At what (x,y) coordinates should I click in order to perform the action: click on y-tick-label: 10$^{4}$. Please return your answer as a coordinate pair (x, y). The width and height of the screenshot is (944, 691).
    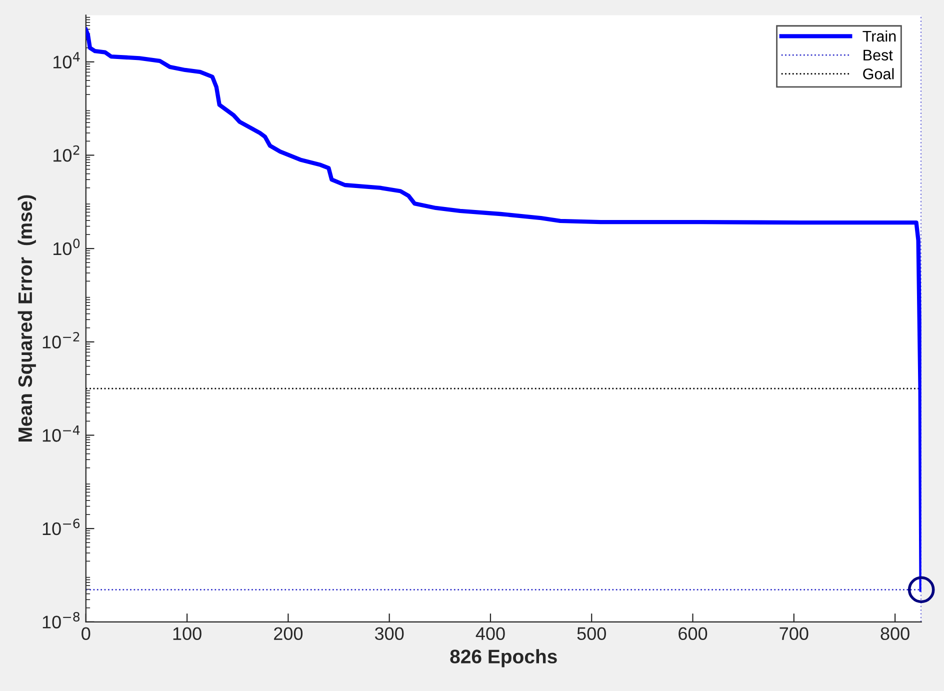
    Looking at the image, I should click on (67, 60).